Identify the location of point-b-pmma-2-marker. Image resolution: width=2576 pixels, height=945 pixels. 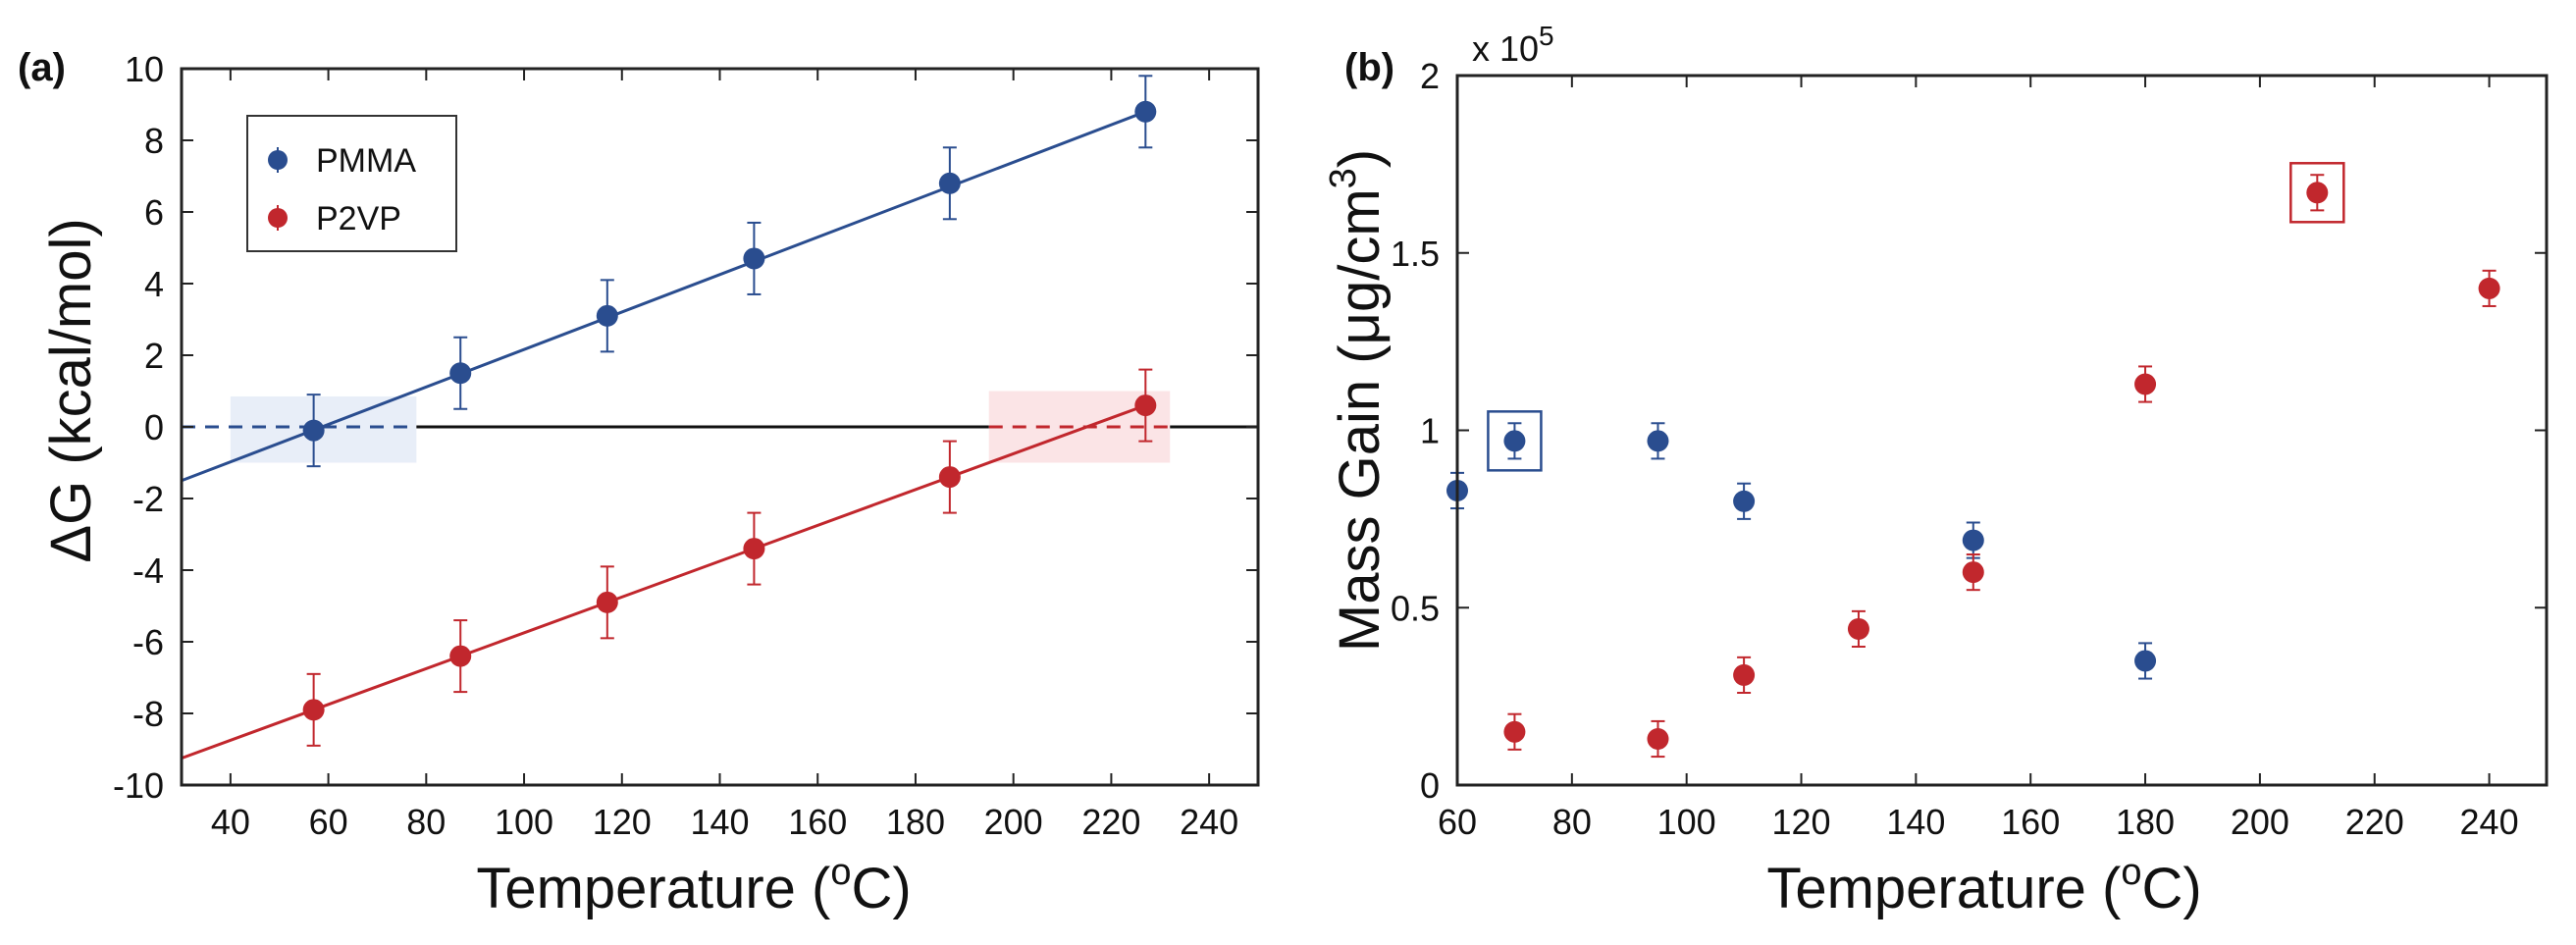
(1658, 441).